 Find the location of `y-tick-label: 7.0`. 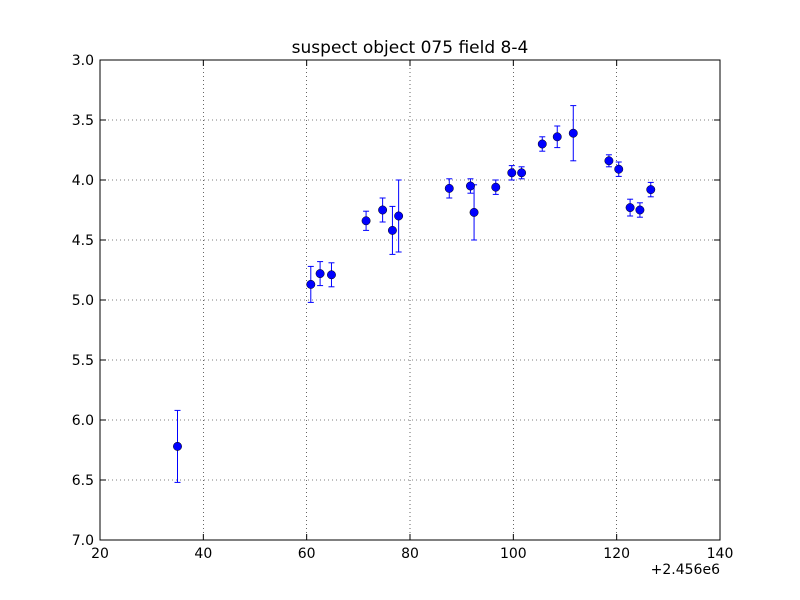

y-tick-label: 7.0 is located at coordinates (83, 541).